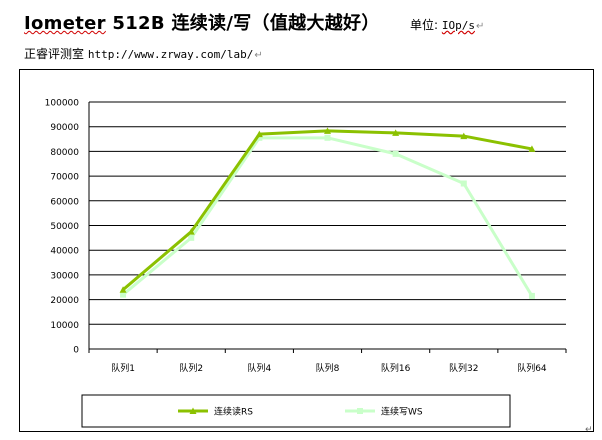 The image size is (602, 440). Describe the element at coordinates (123, 368) in the screenshot. I see `x-tick-label: 队列1` at that location.